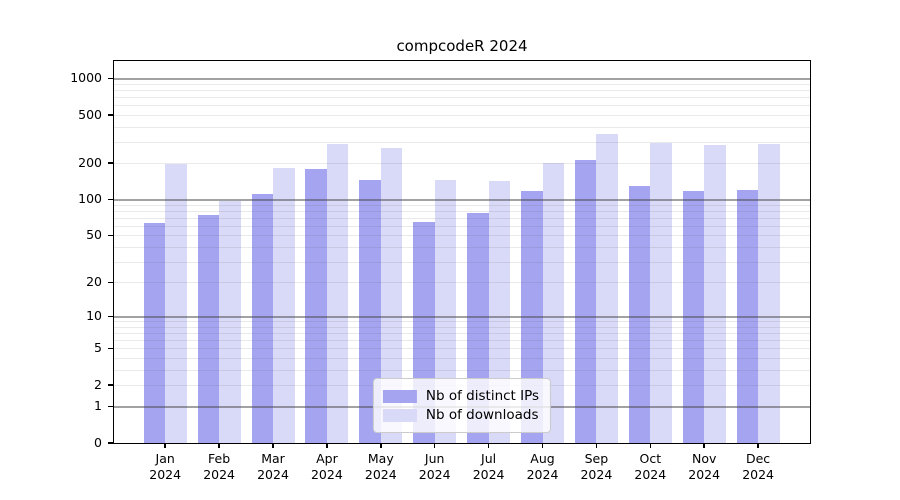 The width and height of the screenshot is (900, 500). I want to click on bar-ips-may, so click(370, 311).